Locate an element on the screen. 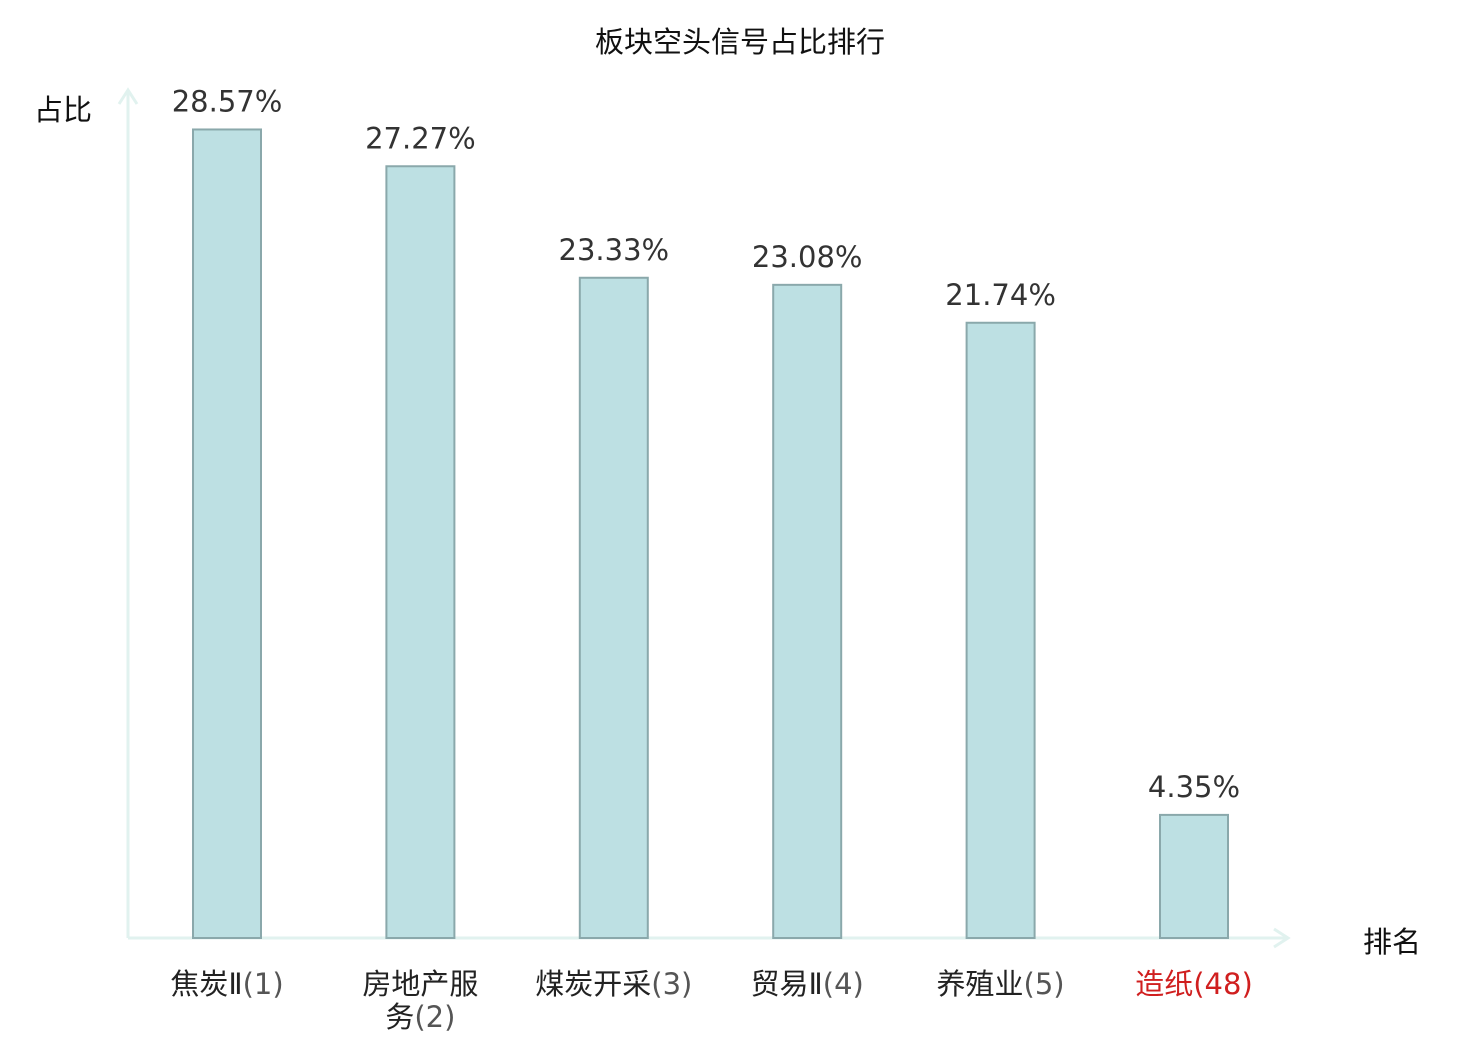  category-label: 焦炭Ⅱ(1) is located at coordinates (226, 984).